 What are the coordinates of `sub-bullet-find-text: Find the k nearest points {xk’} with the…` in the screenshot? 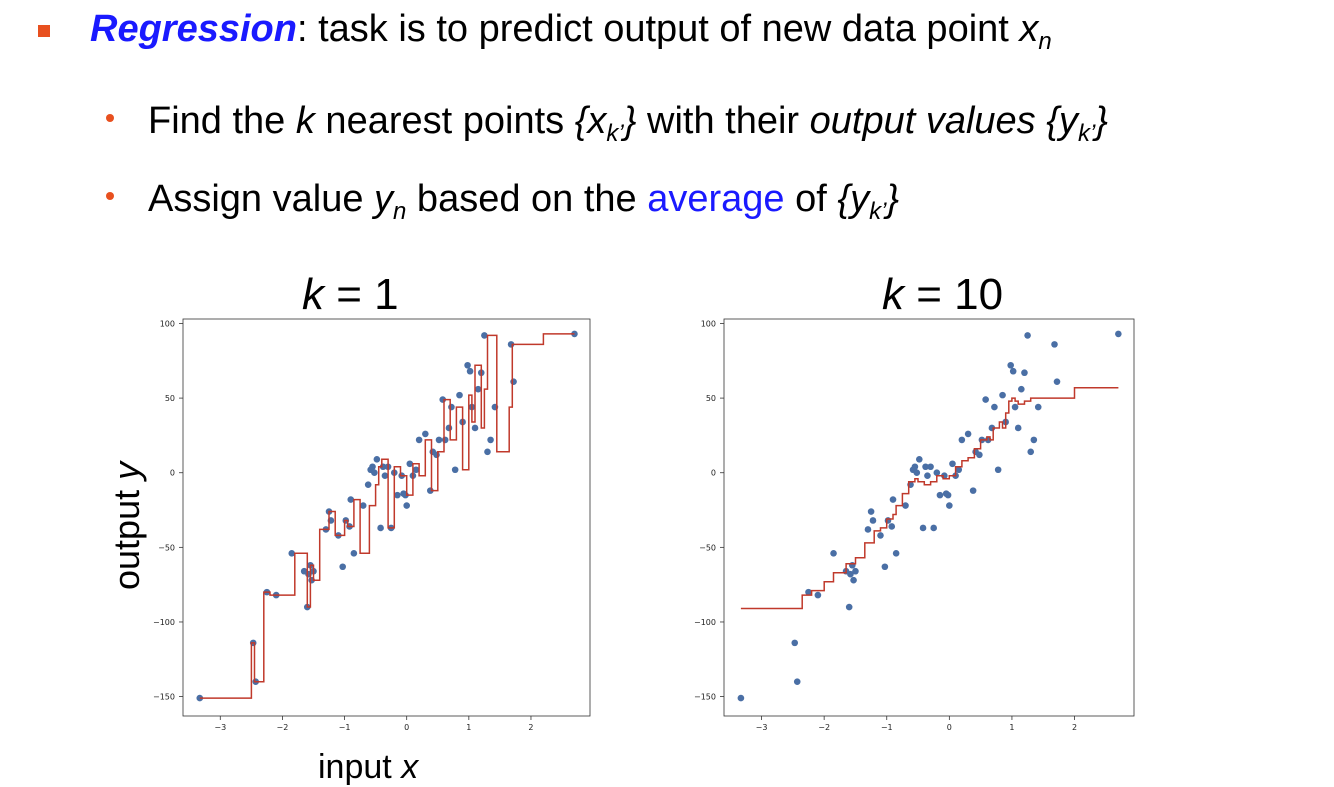 It's located at (628, 122).